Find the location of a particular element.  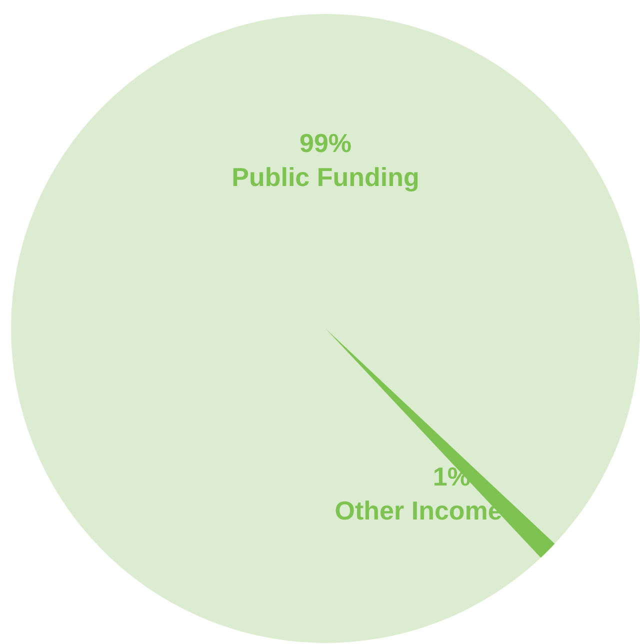

slice-label: Public Funding is located at coordinates (326, 177).